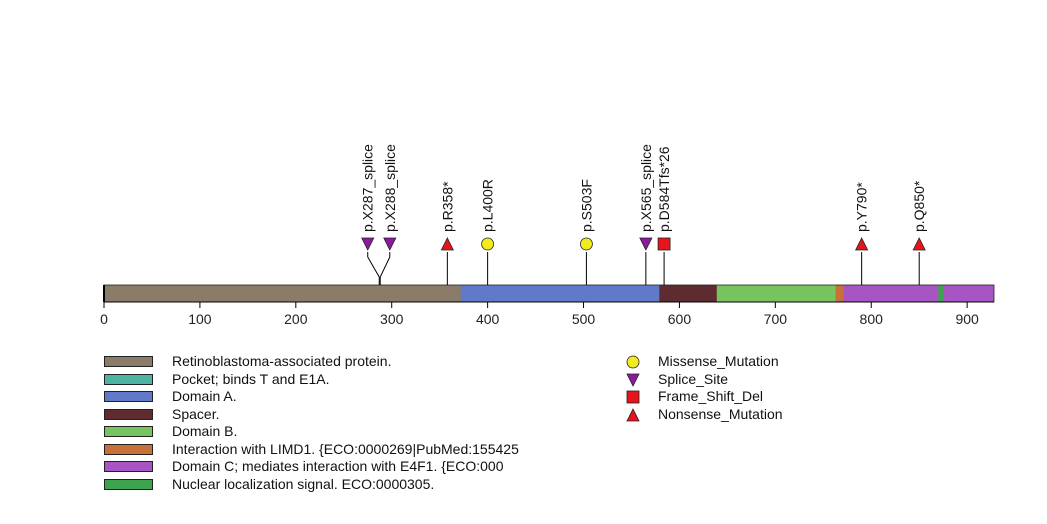 Image resolution: width=1047 pixels, height=524 pixels. What do you see at coordinates (872, 319) in the screenshot?
I see `axis-tick-label: 800` at bounding box center [872, 319].